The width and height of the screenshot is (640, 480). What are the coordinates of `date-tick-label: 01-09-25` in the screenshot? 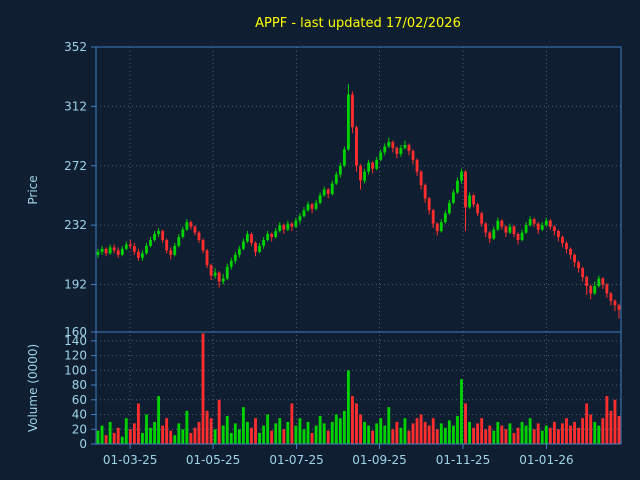 It's located at (379, 460).